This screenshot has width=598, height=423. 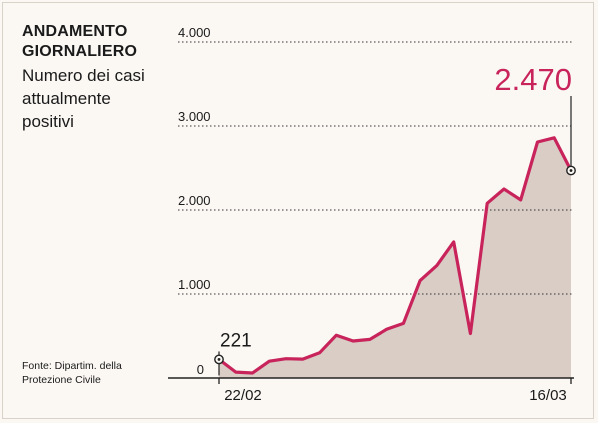 What do you see at coordinates (200, 369) in the screenshot?
I see `y-tick-label: 0` at bounding box center [200, 369].